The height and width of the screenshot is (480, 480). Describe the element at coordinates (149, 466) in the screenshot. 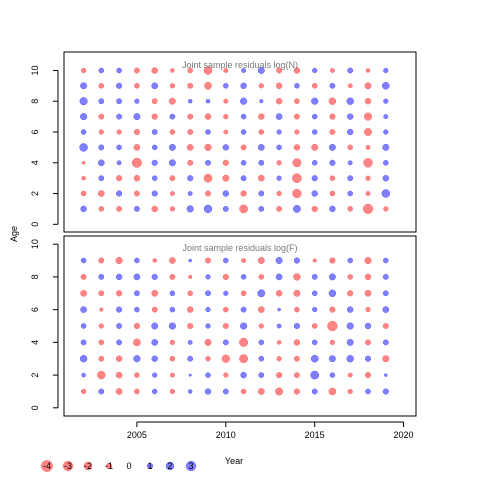

I see `legend-label: 1` at that location.